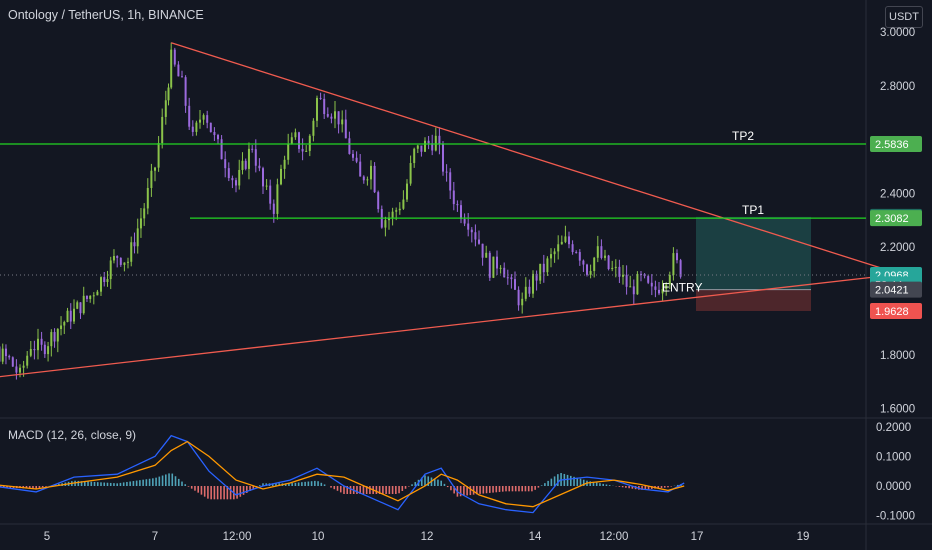 The height and width of the screenshot is (550, 932). I want to click on position-target-zone, so click(753, 253).